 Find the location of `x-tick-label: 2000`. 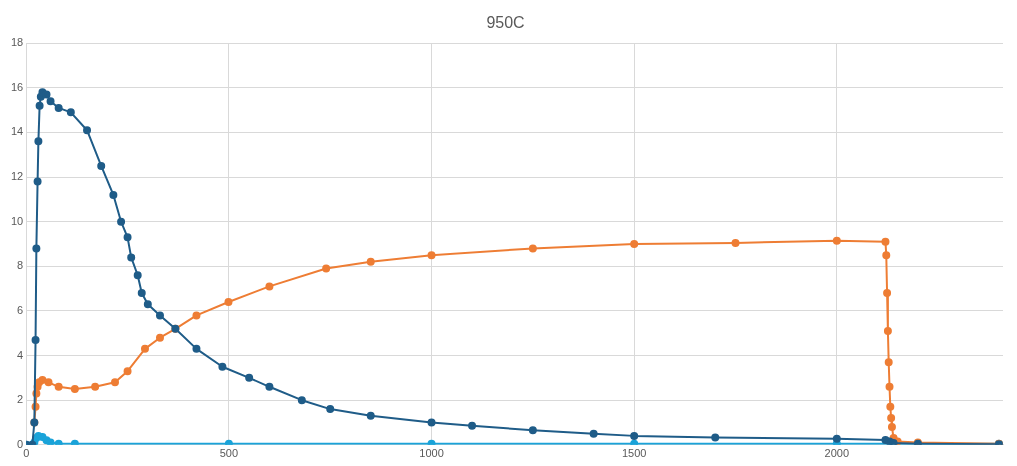

x-tick-label: 2000 is located at coordinates (837, 453).